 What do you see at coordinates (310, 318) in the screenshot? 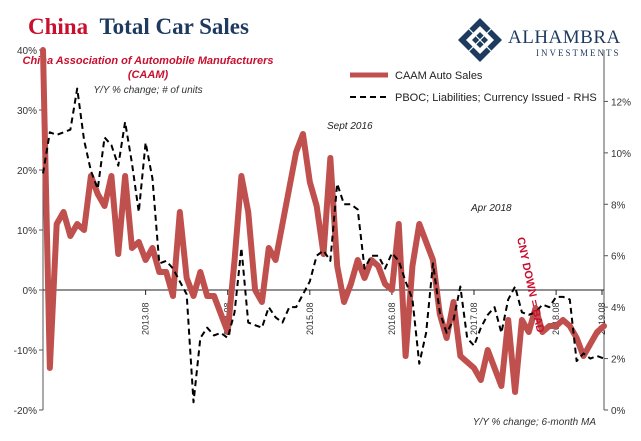
I see `x-tick-label: 2015.08` at bounding box center [310, 318].